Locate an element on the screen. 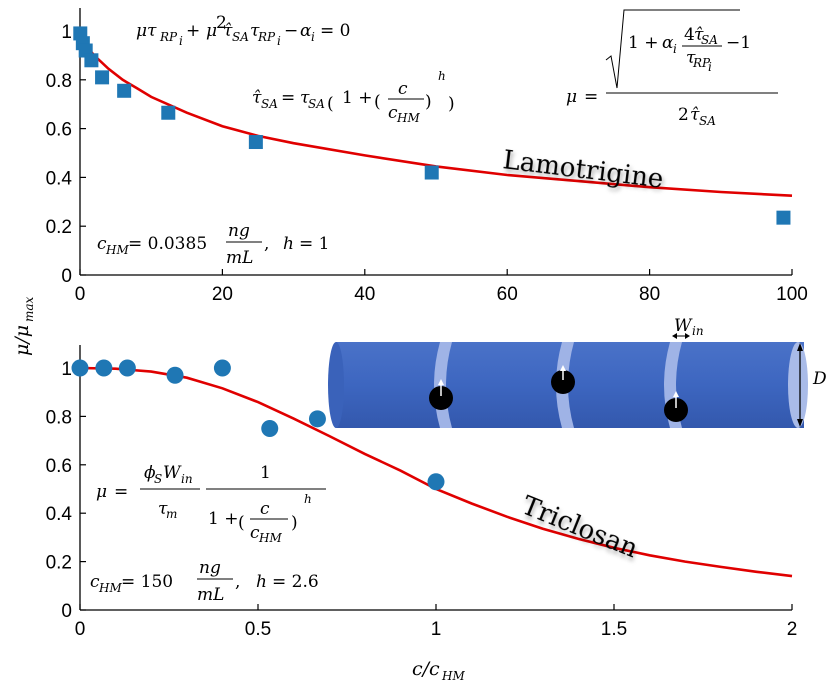 The height and width of the screenshot is (684, 830). bottom-xtick-label: 1 is located at coordinates (436, 629).